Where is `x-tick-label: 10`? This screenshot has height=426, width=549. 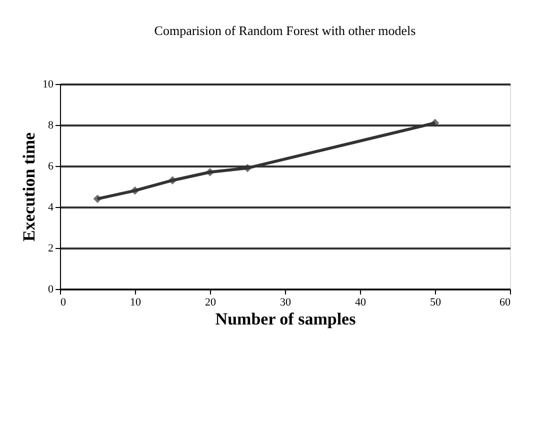
x-tick-label: 10 is located at coordinates (136, 302).